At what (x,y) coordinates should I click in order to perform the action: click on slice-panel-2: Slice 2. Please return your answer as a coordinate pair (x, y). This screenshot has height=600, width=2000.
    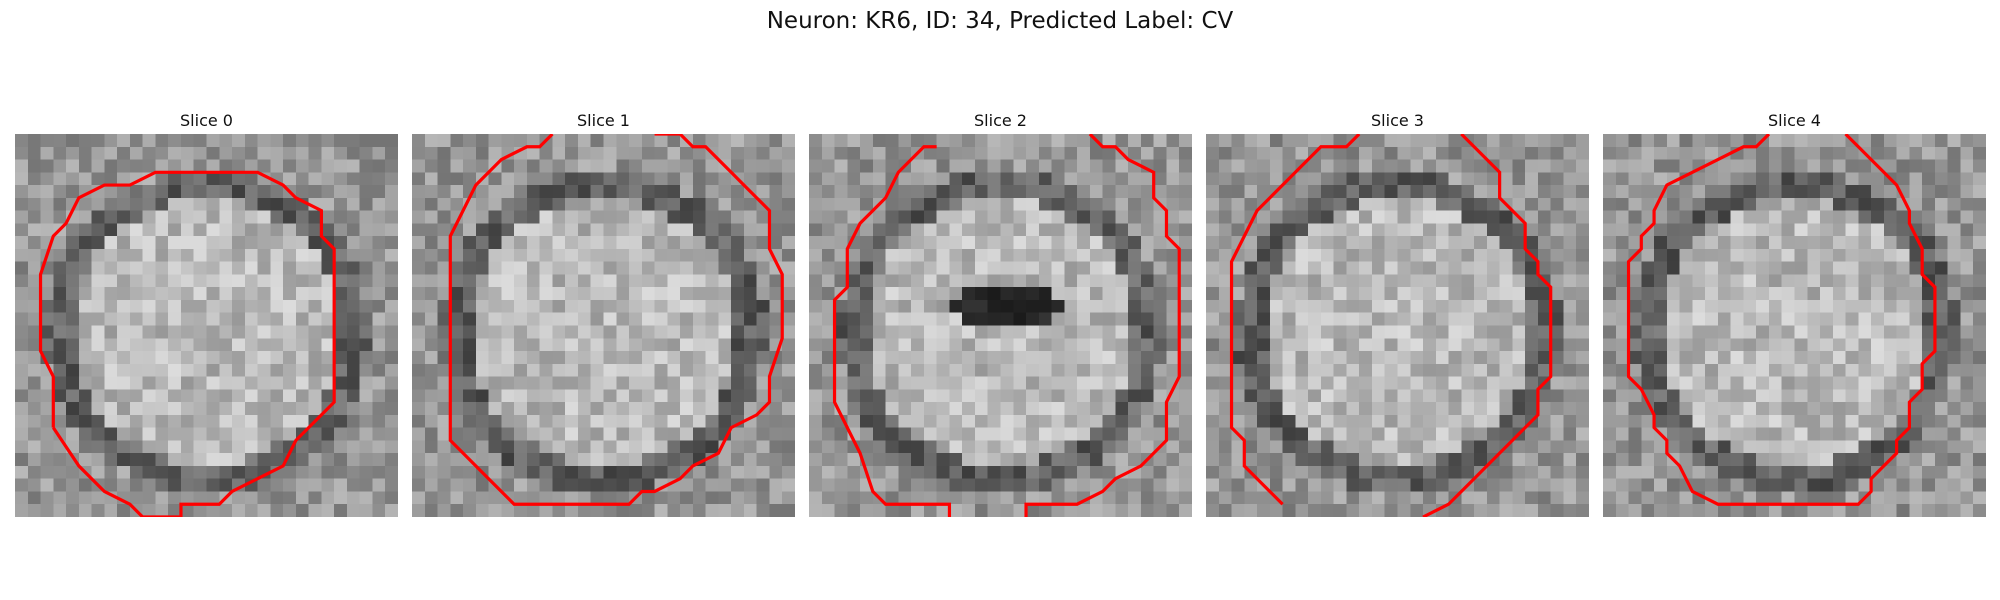
    Looking at the image, I should click on (1000, 312).